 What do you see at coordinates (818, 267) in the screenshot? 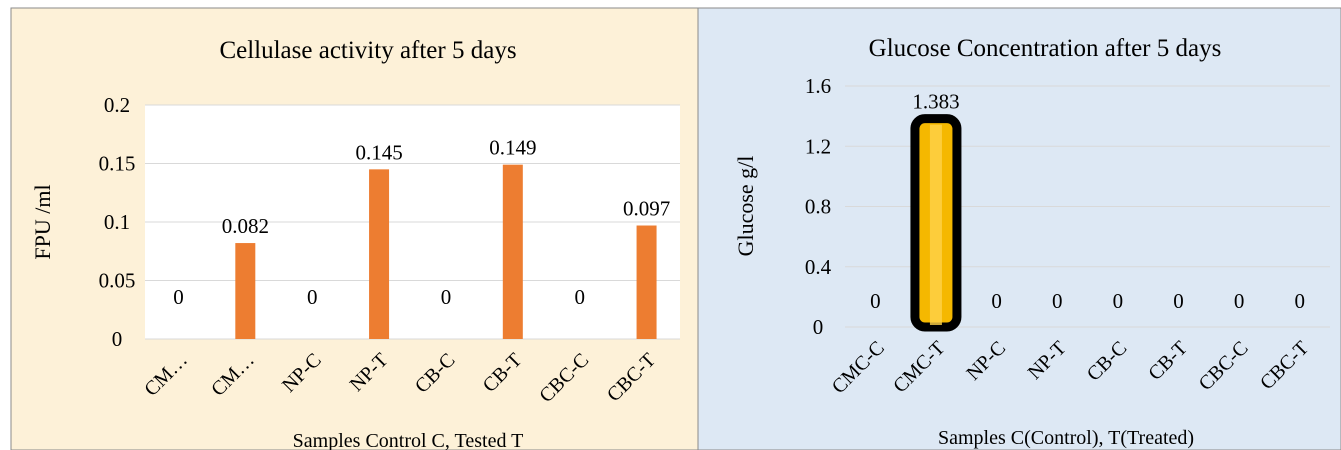
I see `y-tick-label: 0.4` at bounding box center [818, 267].